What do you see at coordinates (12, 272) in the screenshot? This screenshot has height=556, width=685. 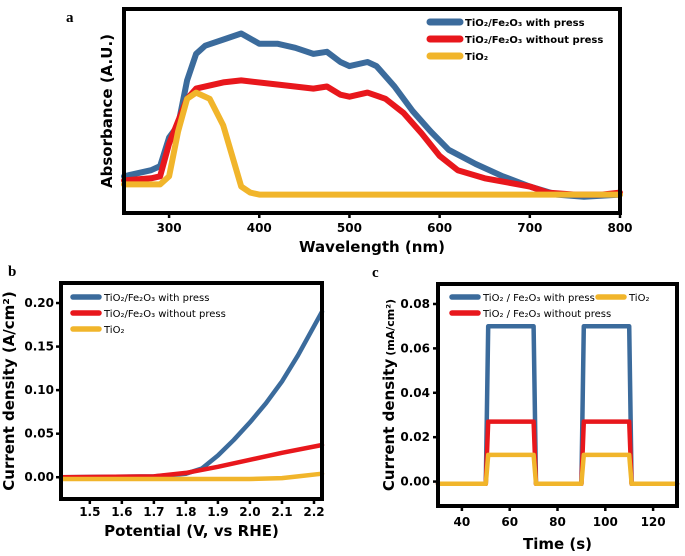 I see `panel-label: b` at bounding box center [12, 272].